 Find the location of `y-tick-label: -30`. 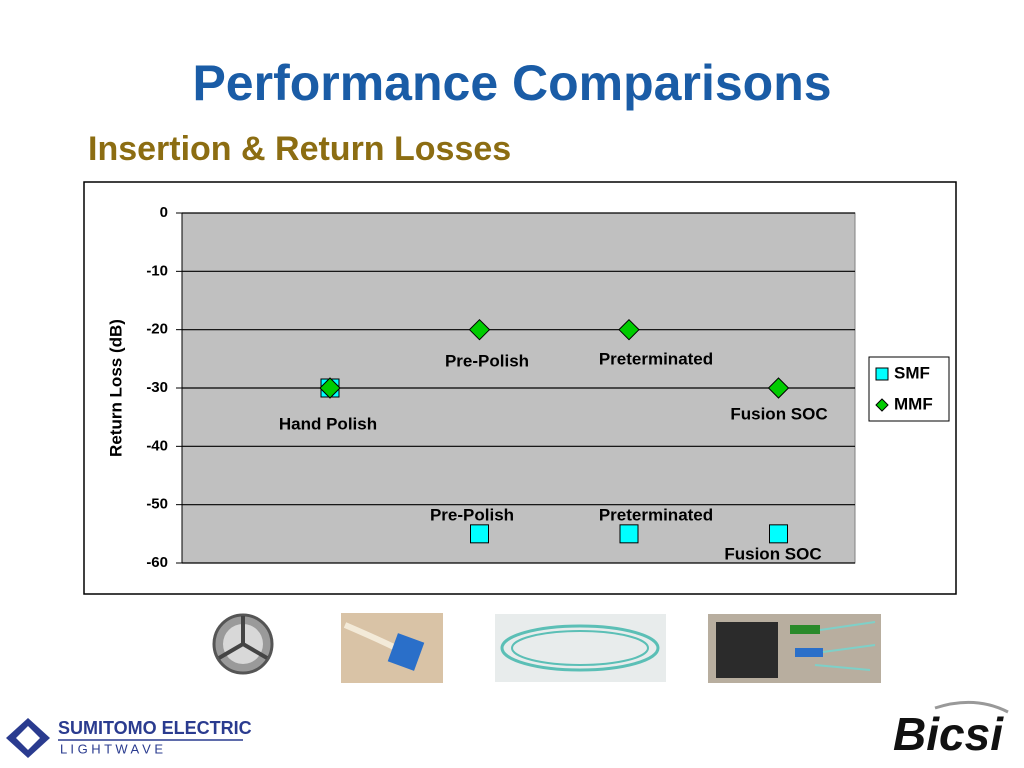

y-tick-label: -30 is located at coordinates (157, 387).